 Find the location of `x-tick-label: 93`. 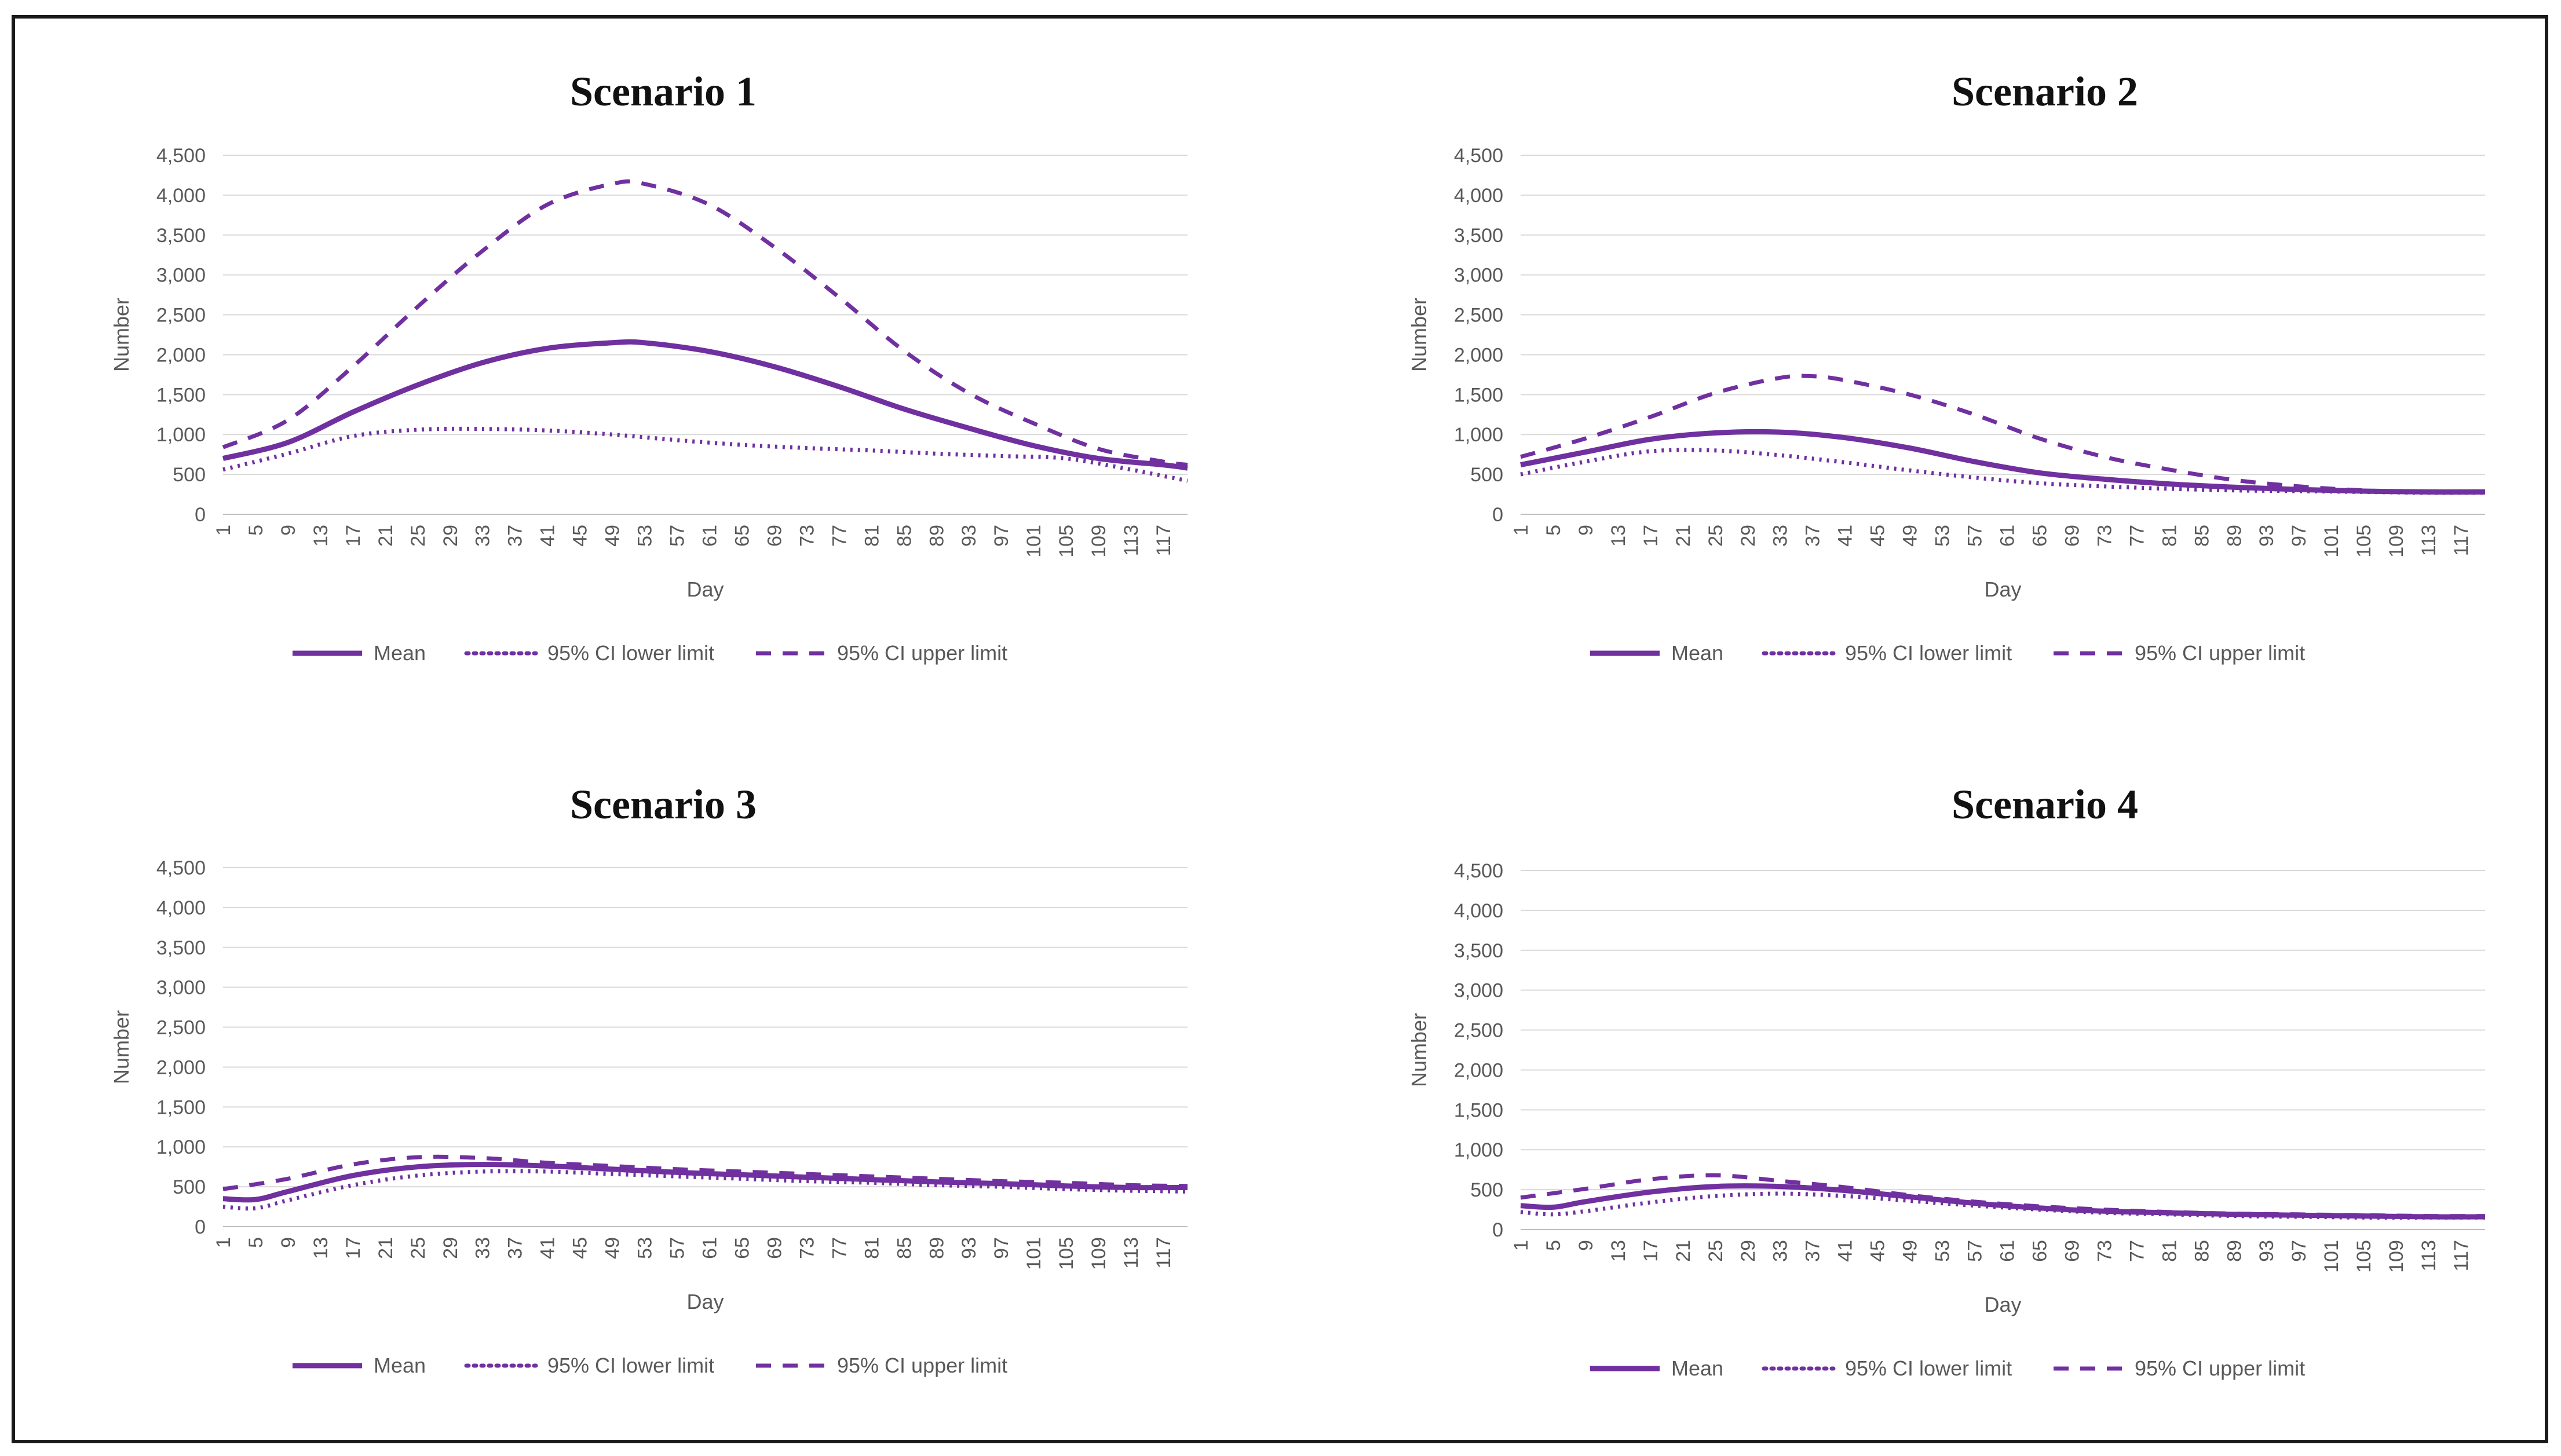

x-tick-label: 93 is located at coordinates (2267, 1251).